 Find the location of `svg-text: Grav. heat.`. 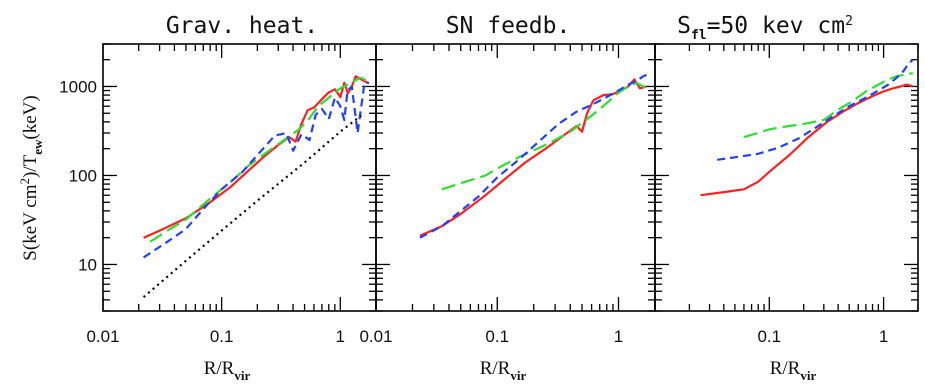

svg-text: Grav. heat. is located at coordinates (242, 26).